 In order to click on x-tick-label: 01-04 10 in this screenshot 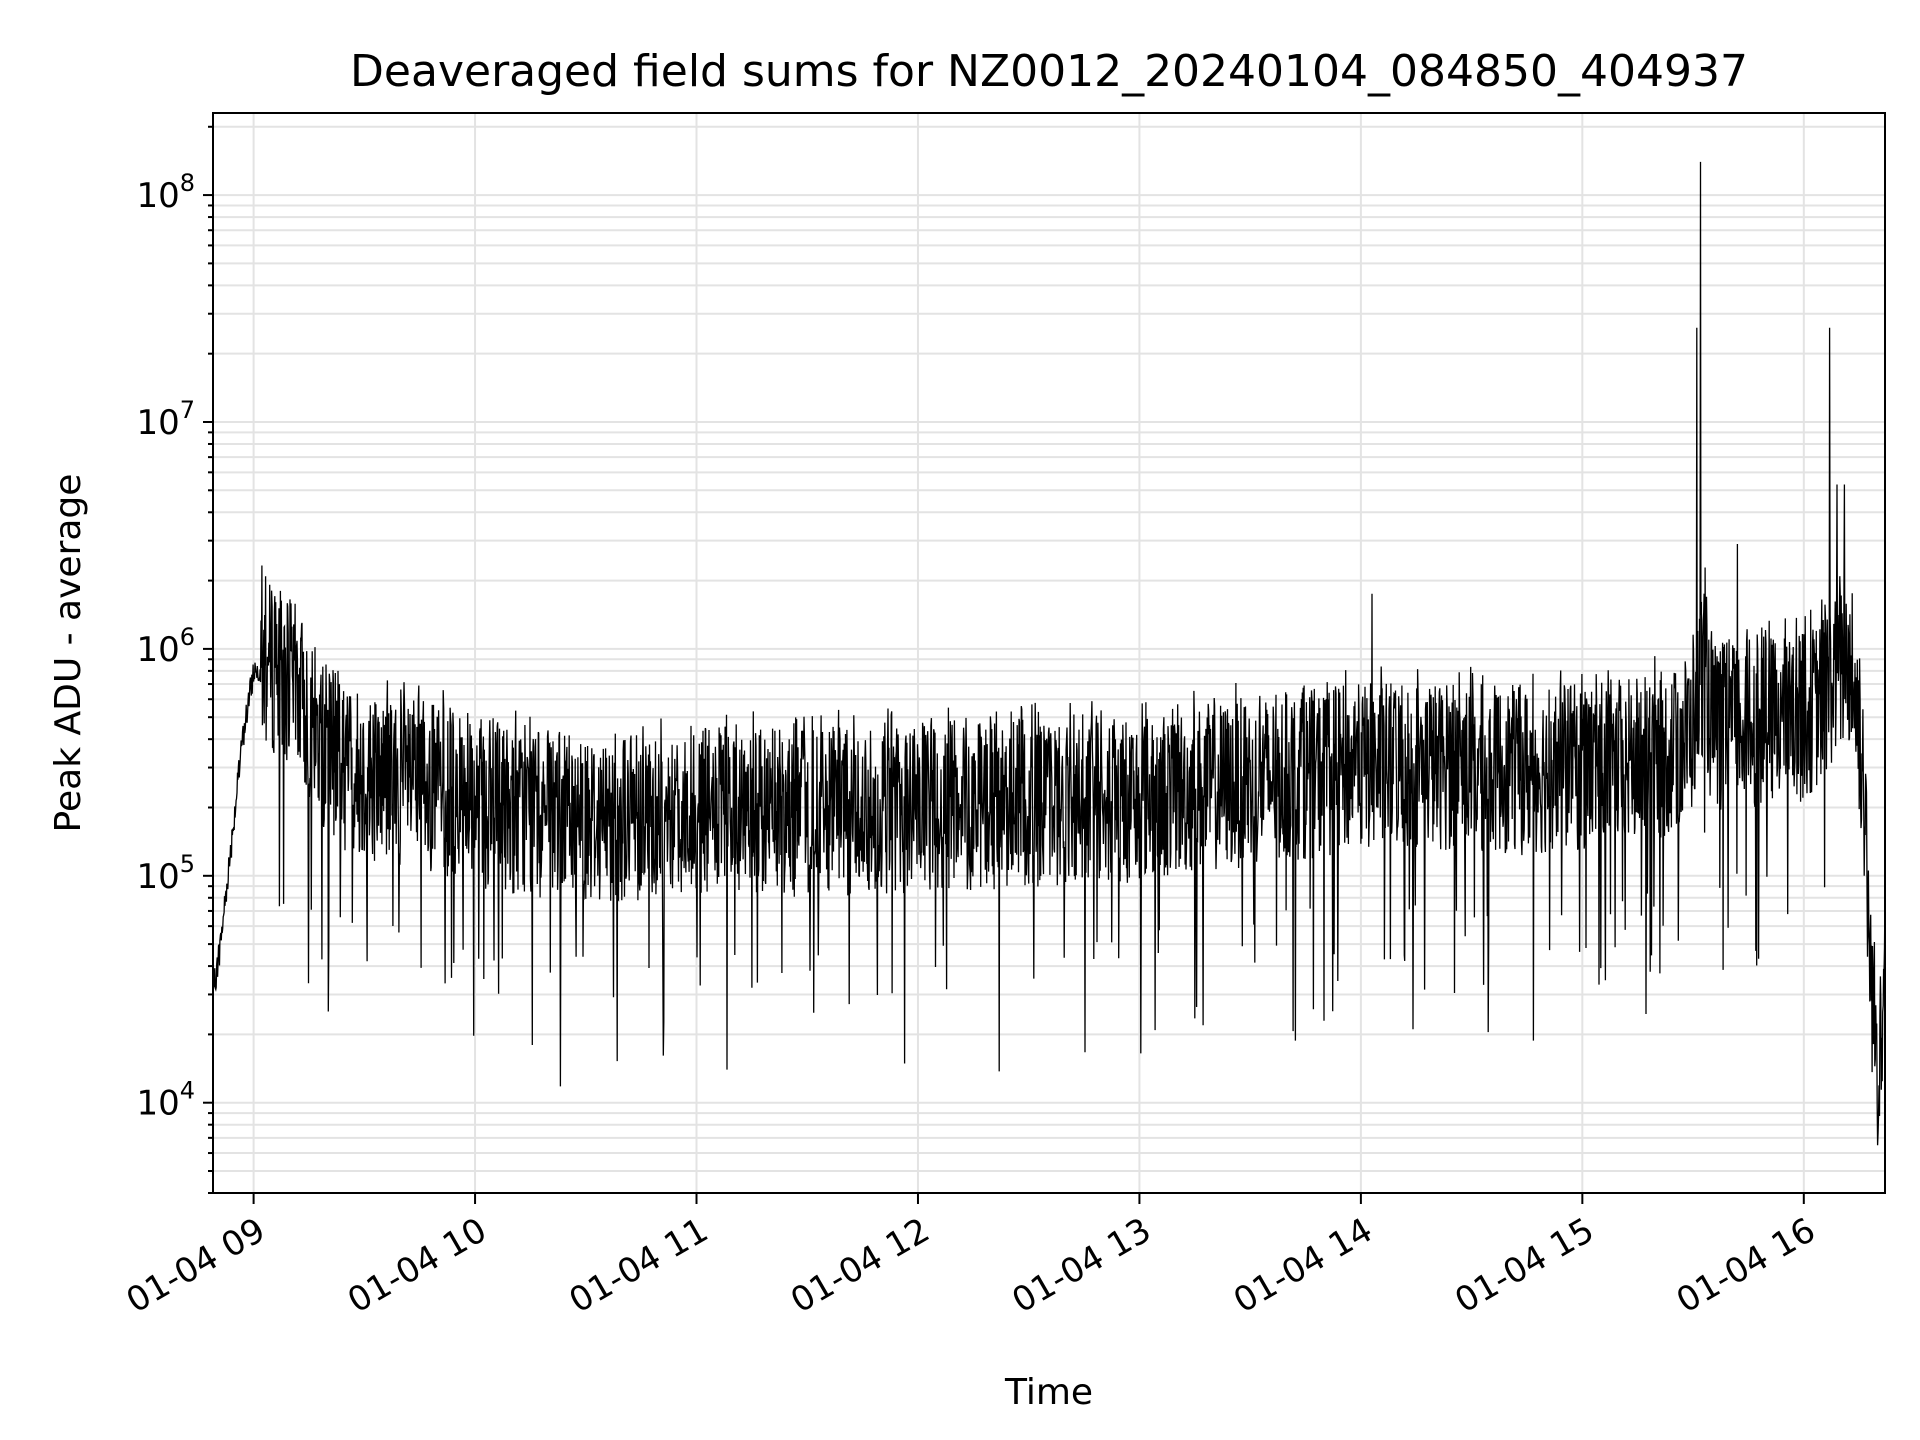, I will do `click(417, 1265)`.